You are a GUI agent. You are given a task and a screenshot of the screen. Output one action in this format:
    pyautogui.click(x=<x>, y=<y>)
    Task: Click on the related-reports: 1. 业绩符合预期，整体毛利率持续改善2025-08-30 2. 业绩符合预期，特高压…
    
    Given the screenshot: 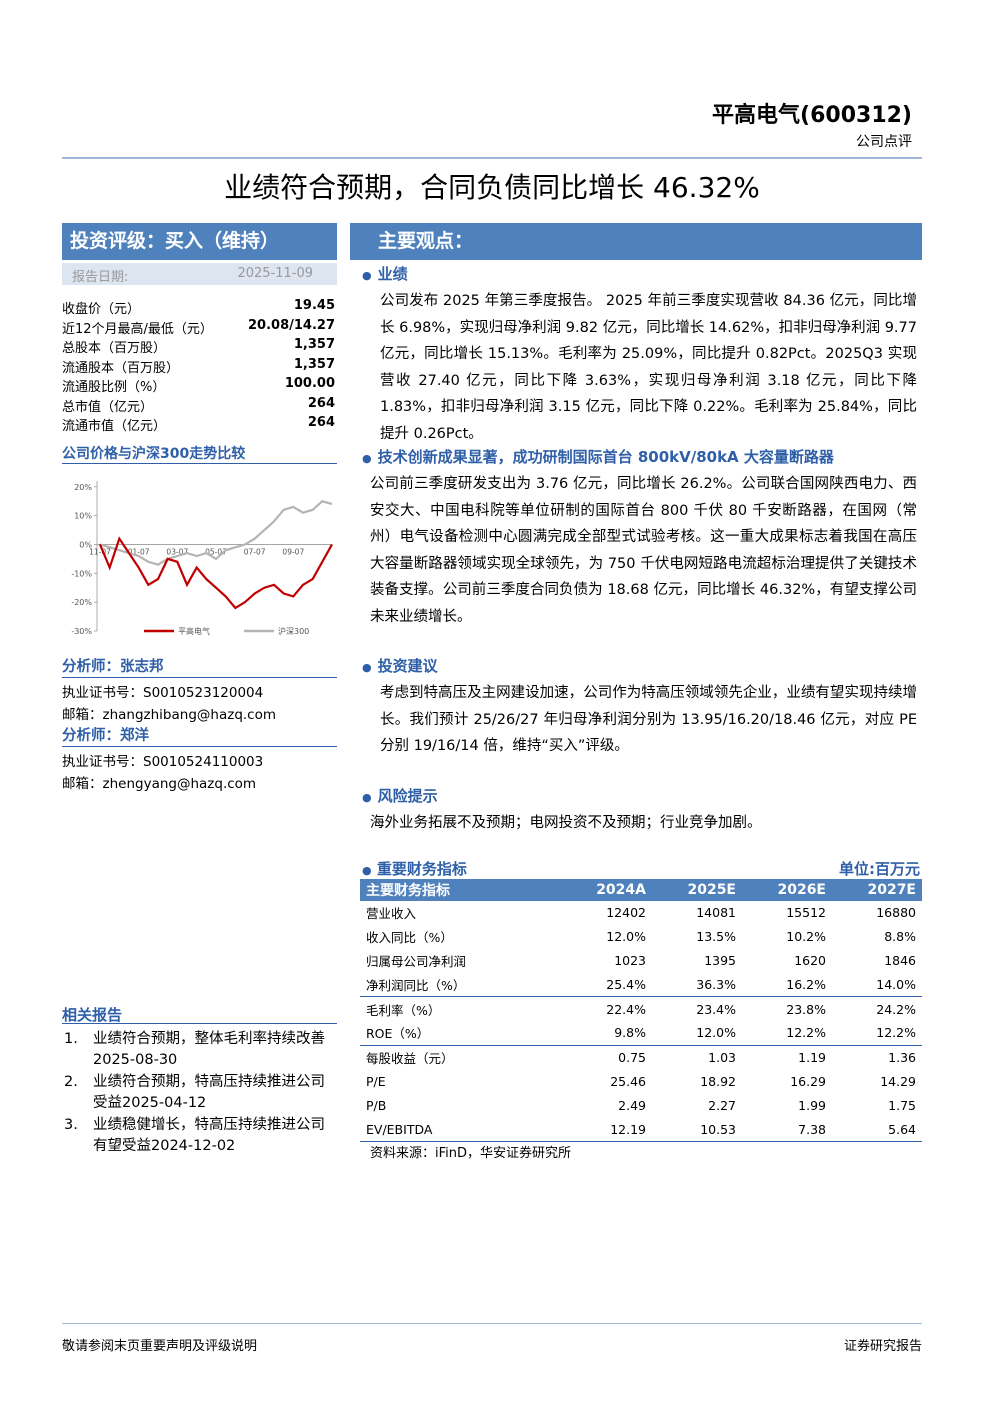 What is the action you would take?
    pyautogui.click(x=199, y=1093)
    